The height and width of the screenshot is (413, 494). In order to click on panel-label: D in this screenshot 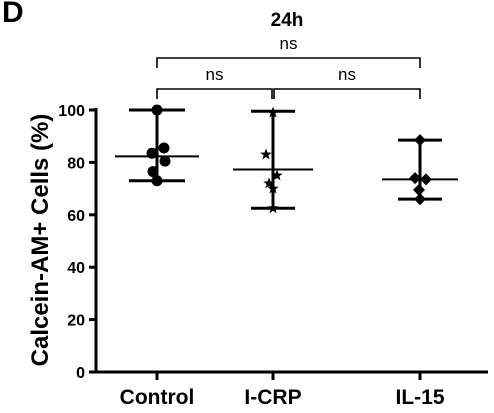, I will do `click(13, 14)`.